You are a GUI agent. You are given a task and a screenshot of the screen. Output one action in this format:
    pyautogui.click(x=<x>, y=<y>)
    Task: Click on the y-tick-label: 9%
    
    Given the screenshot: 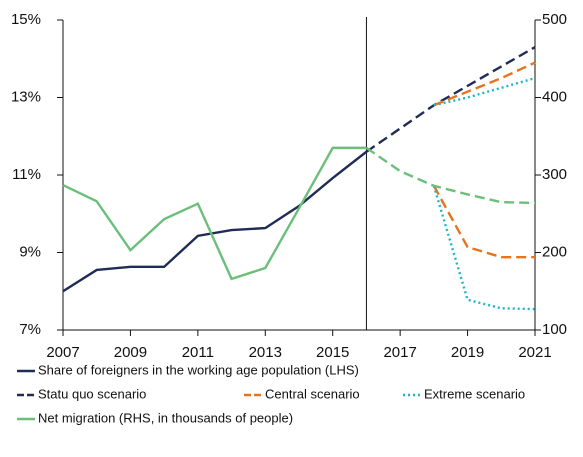 What is the action you would take?
    pyautogui.click(x=30, y=251)
    